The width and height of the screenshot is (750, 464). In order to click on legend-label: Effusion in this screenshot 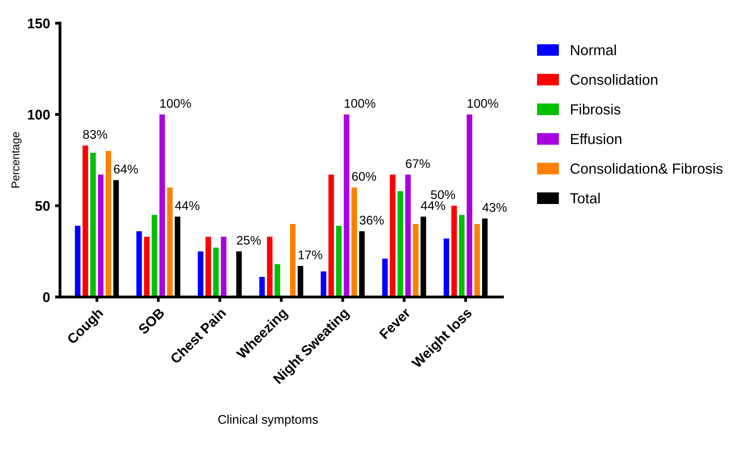, I will do `click(596, 138)`.